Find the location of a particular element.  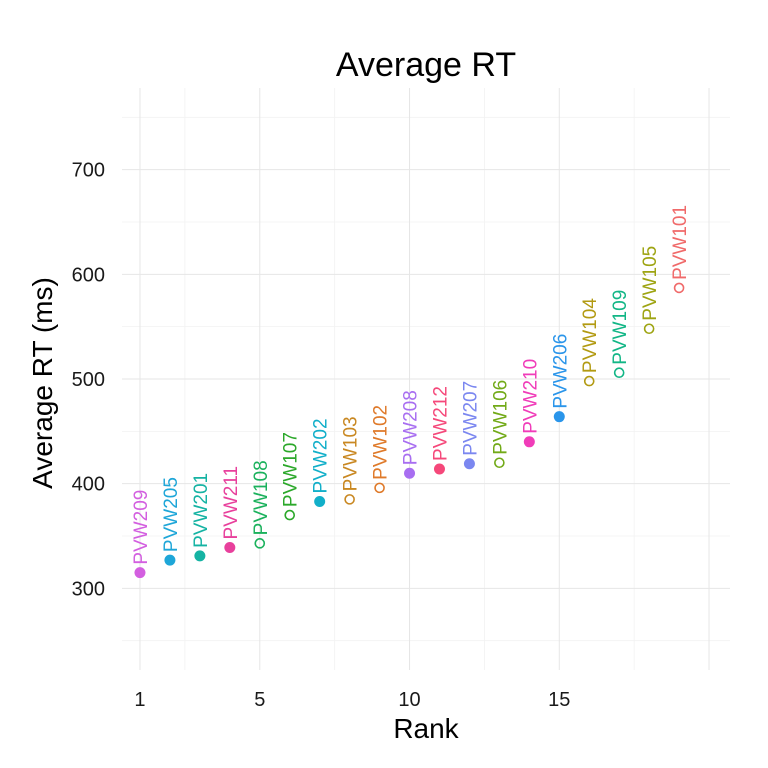

point-label: PVW108 is located at coordinates (261, 497).